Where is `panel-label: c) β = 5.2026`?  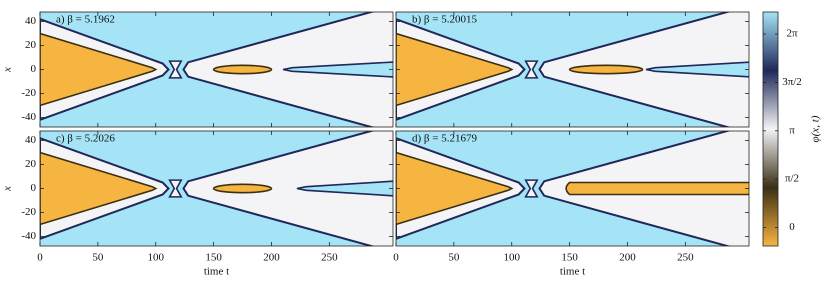 panel-label: c) β = 5.2026 is located at coordinates (85, 139).